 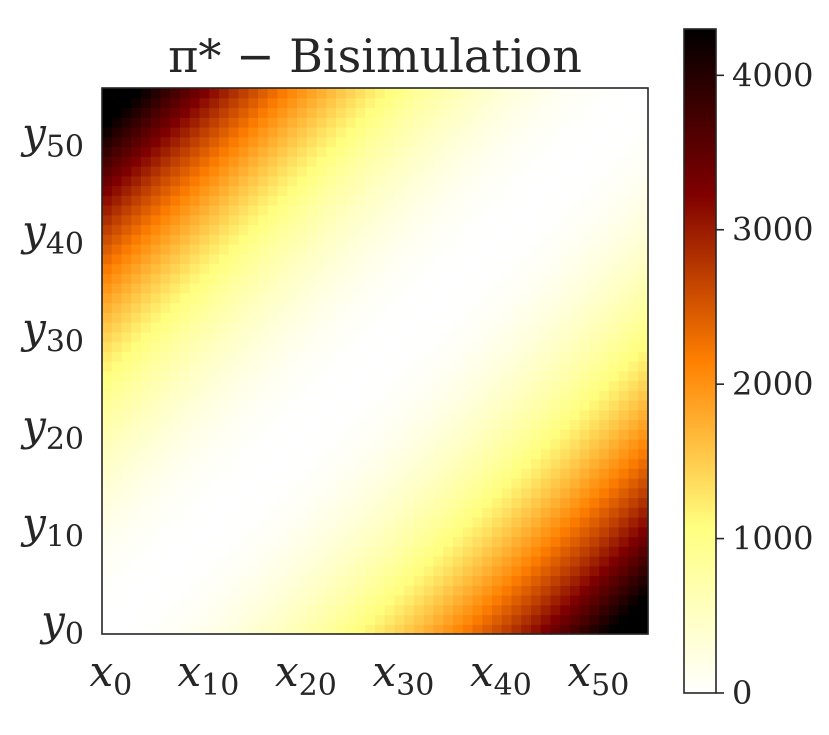 What do you see at coordinates (359, 675) in the screenshot?
I see `x-axis-ticks: x0 x10 x20 x30 x40 x50` at bounding box center [359, 675].